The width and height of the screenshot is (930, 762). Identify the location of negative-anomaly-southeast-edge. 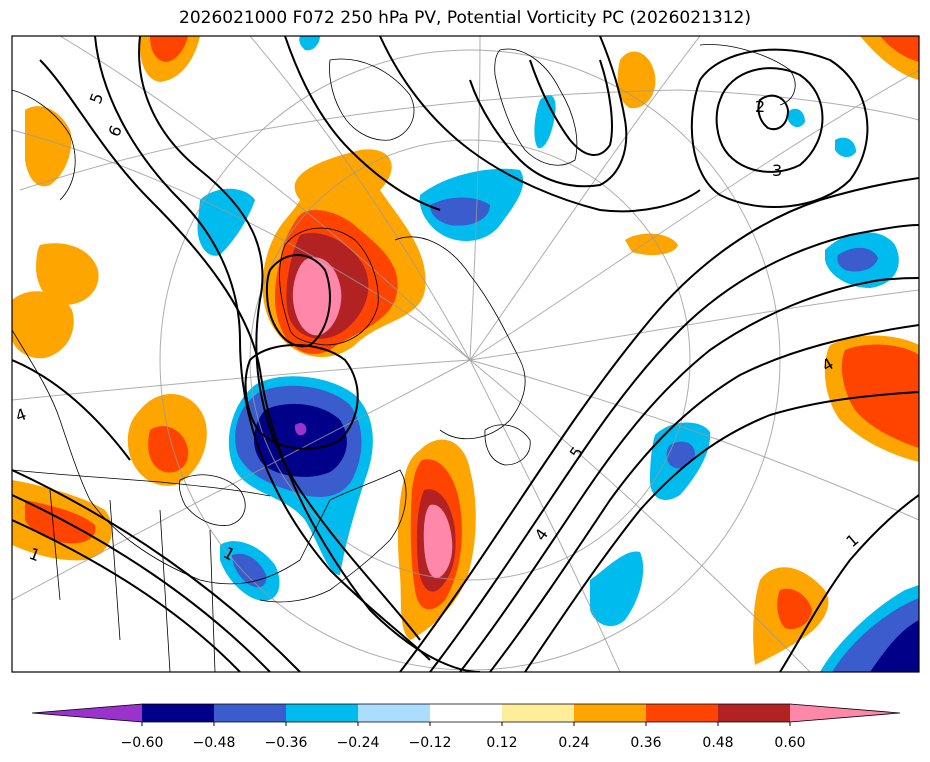
(869, 628).